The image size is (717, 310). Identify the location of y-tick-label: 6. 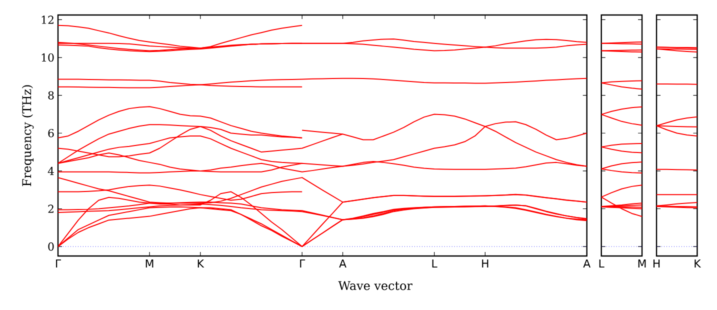
(51, 133).